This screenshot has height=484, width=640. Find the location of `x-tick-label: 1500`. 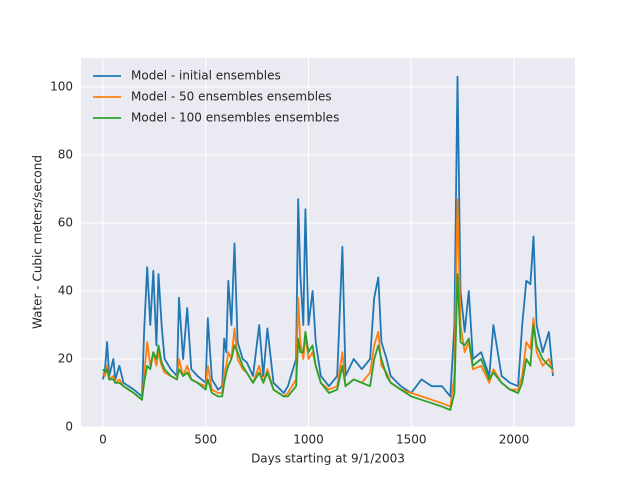

x-tick-label: 1500 is located at coordinates (411, 440).